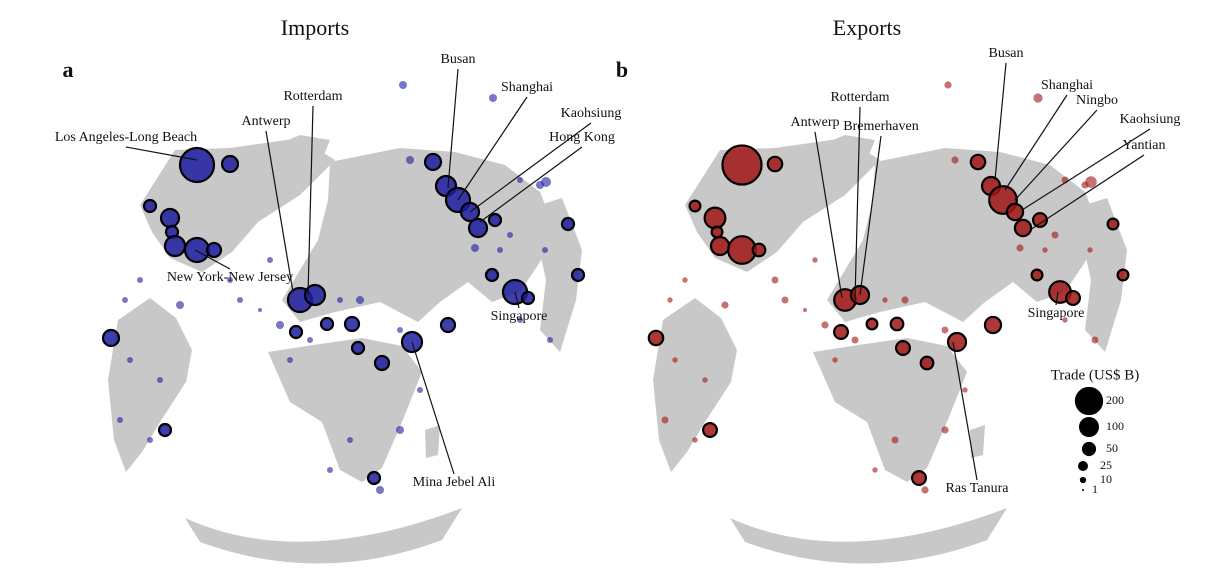  I want to click on legend-title: Trade (US$ B), so click(1095, 375).